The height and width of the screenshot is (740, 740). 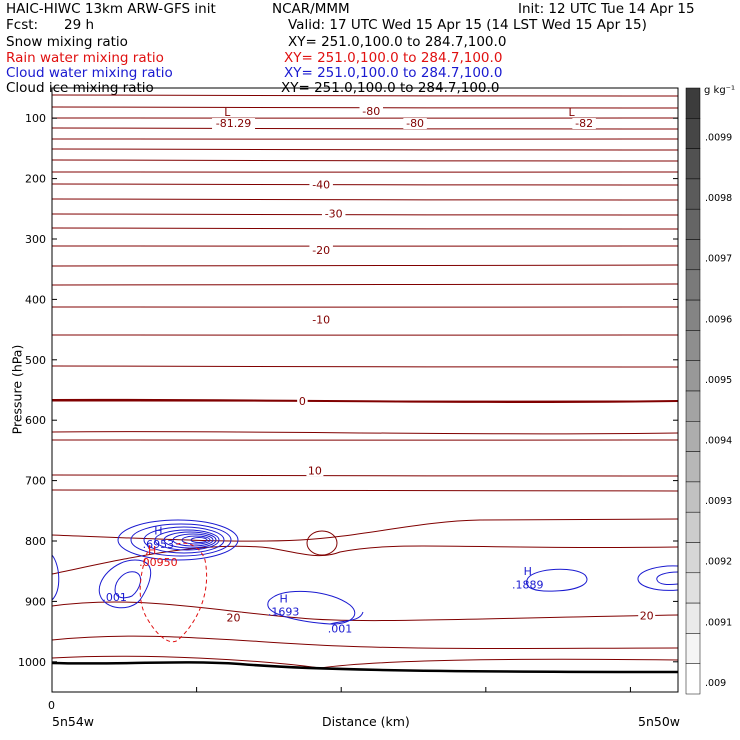 What do you see at coordinates (397, 42) in the screenshot?
I see `field-snow-xy: XY= 251.0,100.0 to 284.7,100.0` at bounding box center [397, 42].